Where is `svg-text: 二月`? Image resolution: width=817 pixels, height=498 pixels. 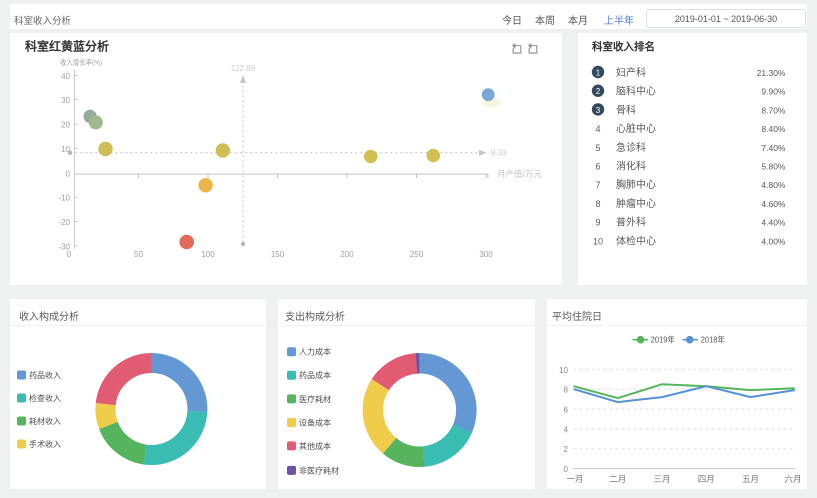 svg-text: 二月 is located at coordinates (617, 479).